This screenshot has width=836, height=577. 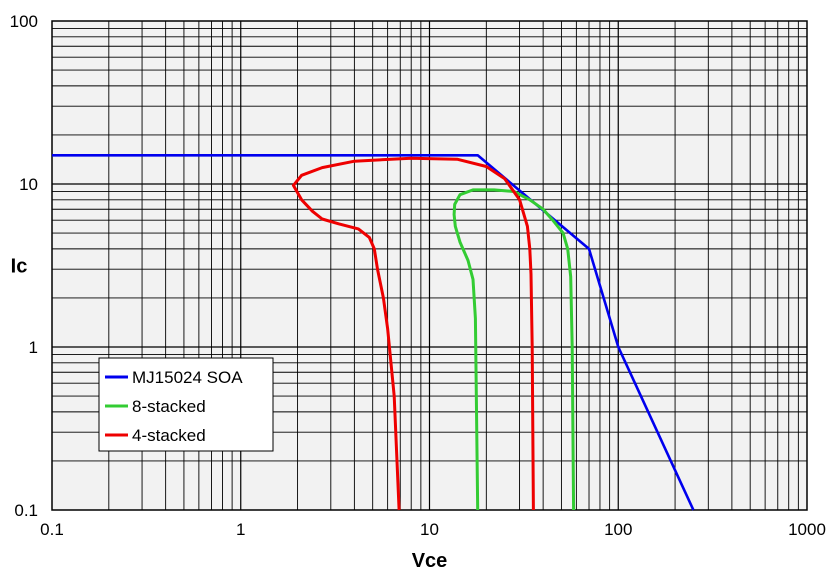 What do you see at coordinates (169, 406) in the screenshot?
I see `legend-label: 8-stacked` at bounding box center [169, 406].